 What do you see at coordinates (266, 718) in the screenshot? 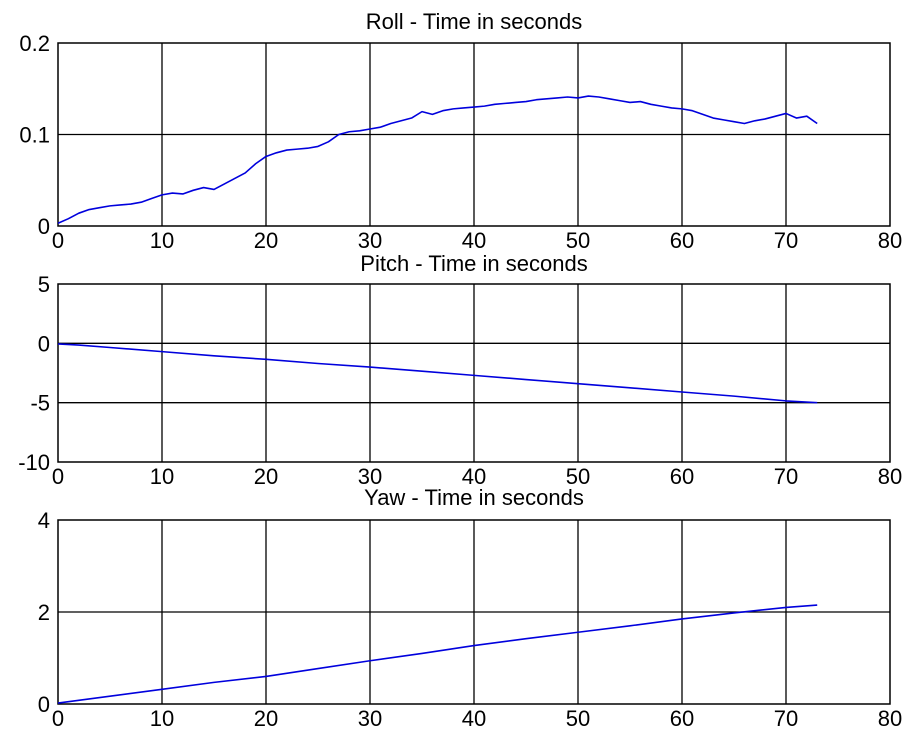
I see `yaw-x-tick-label: 20` at bounding box center [266, 718].